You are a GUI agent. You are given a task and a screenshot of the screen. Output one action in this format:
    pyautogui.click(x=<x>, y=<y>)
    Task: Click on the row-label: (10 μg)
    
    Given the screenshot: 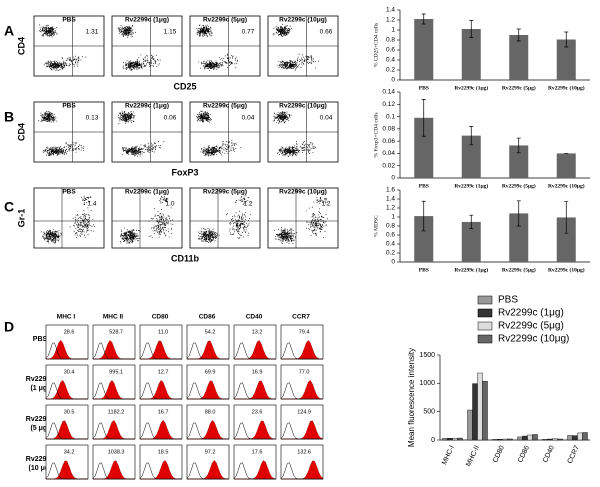 What is the action you would take?
    pyautogui.click(x=40, y=468)
    